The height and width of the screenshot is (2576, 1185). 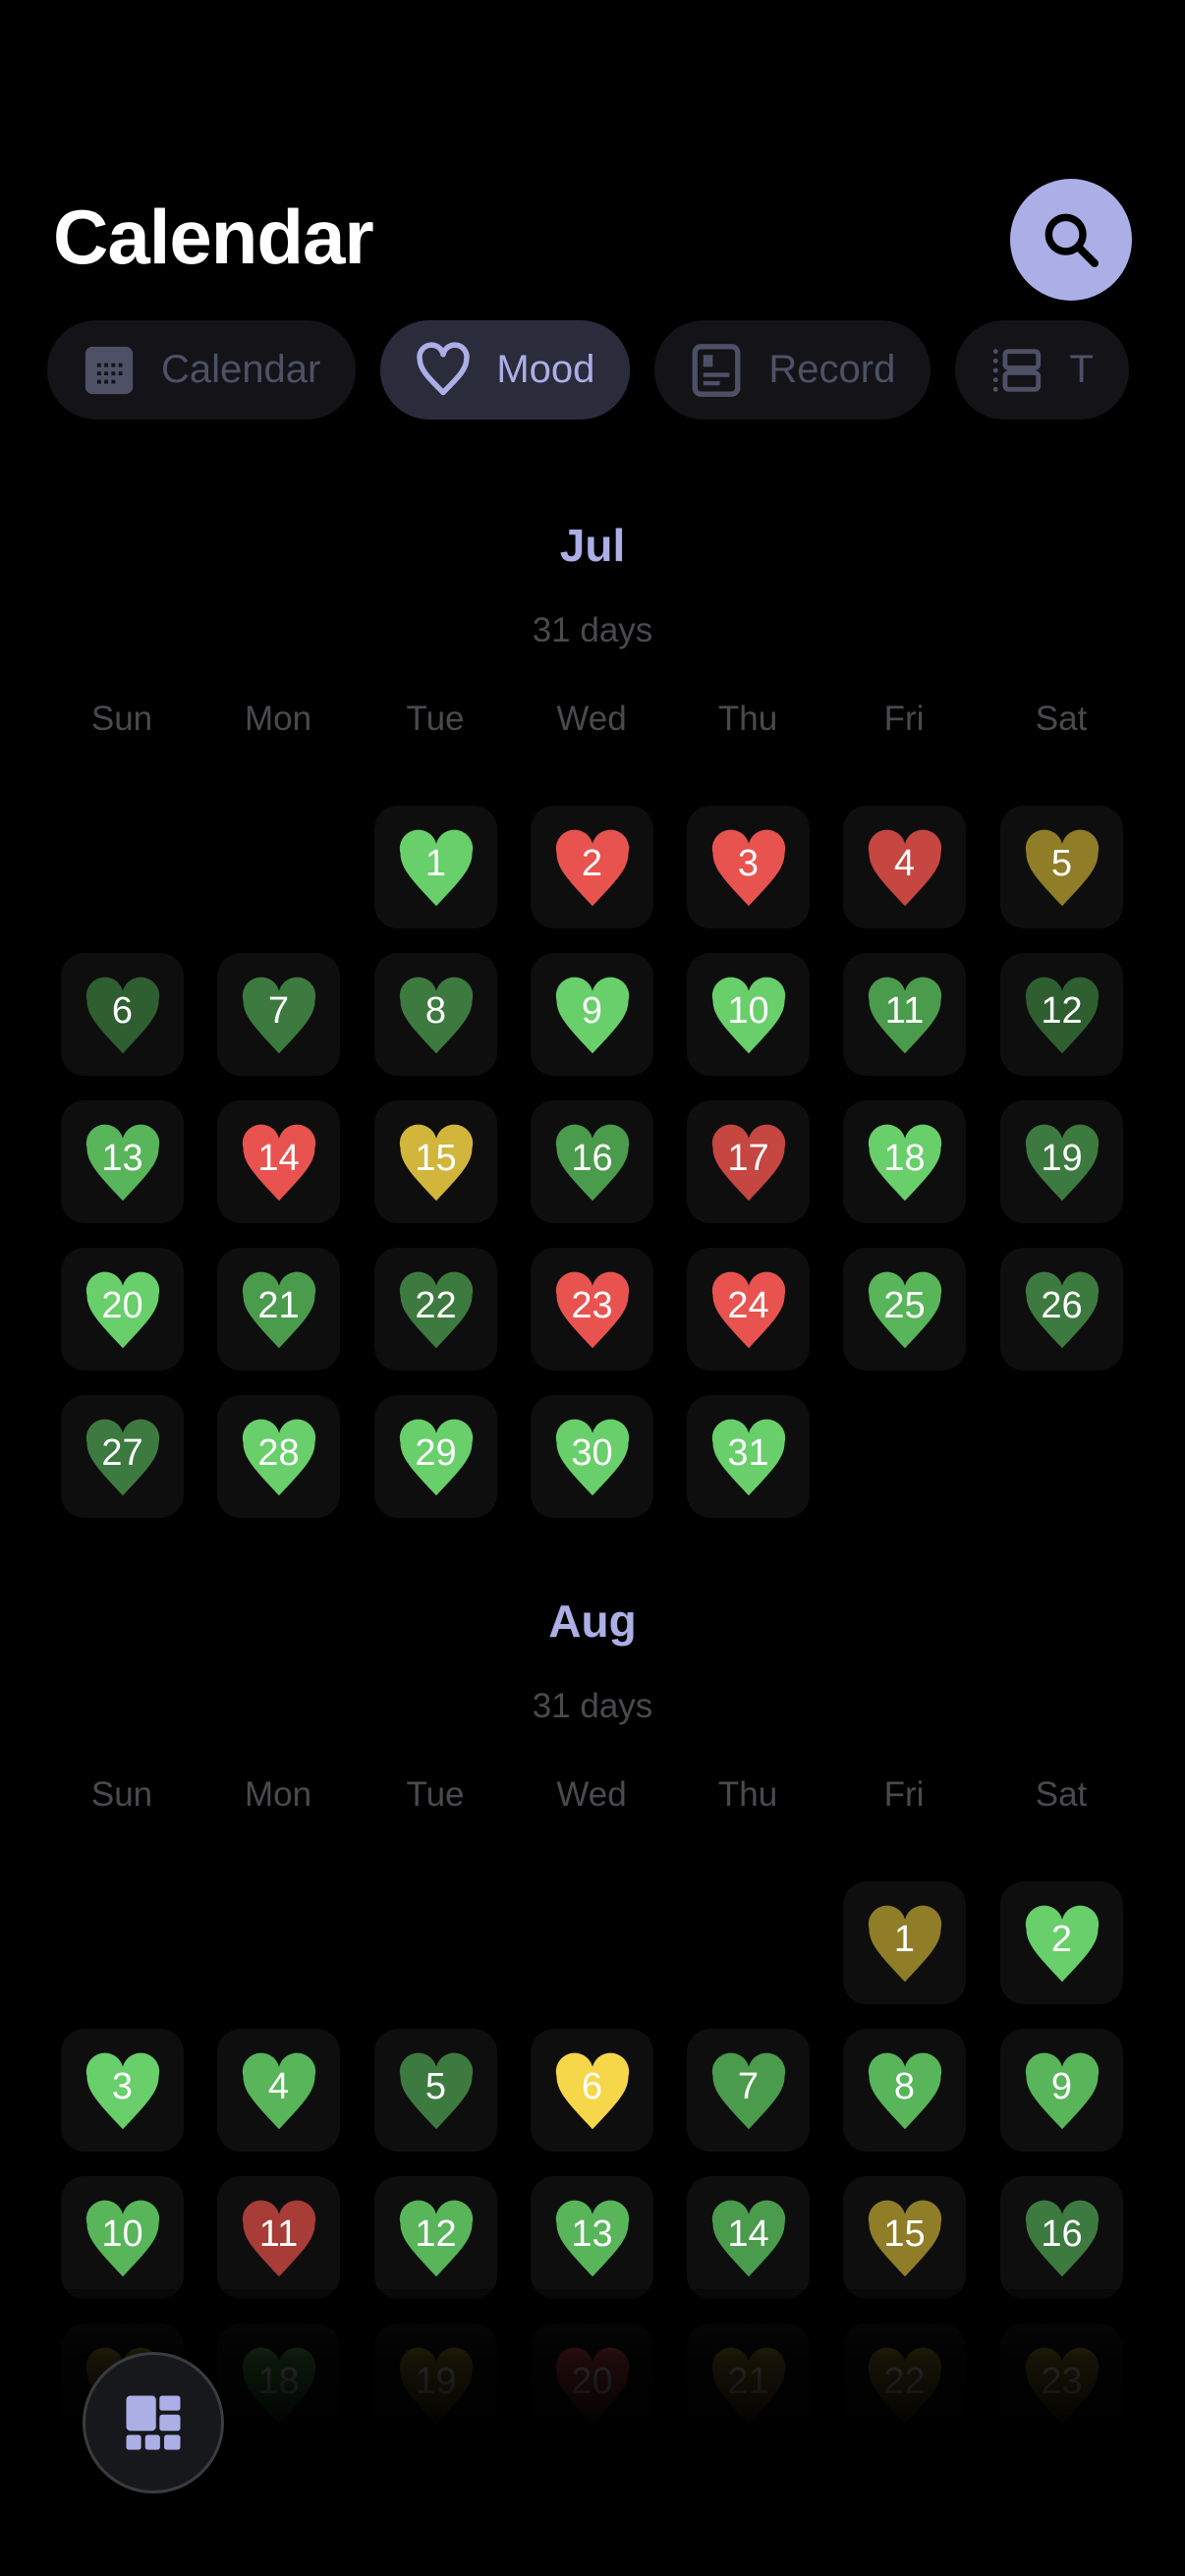 I want to click on day-cell: 22, so click(x=436, y=1309).